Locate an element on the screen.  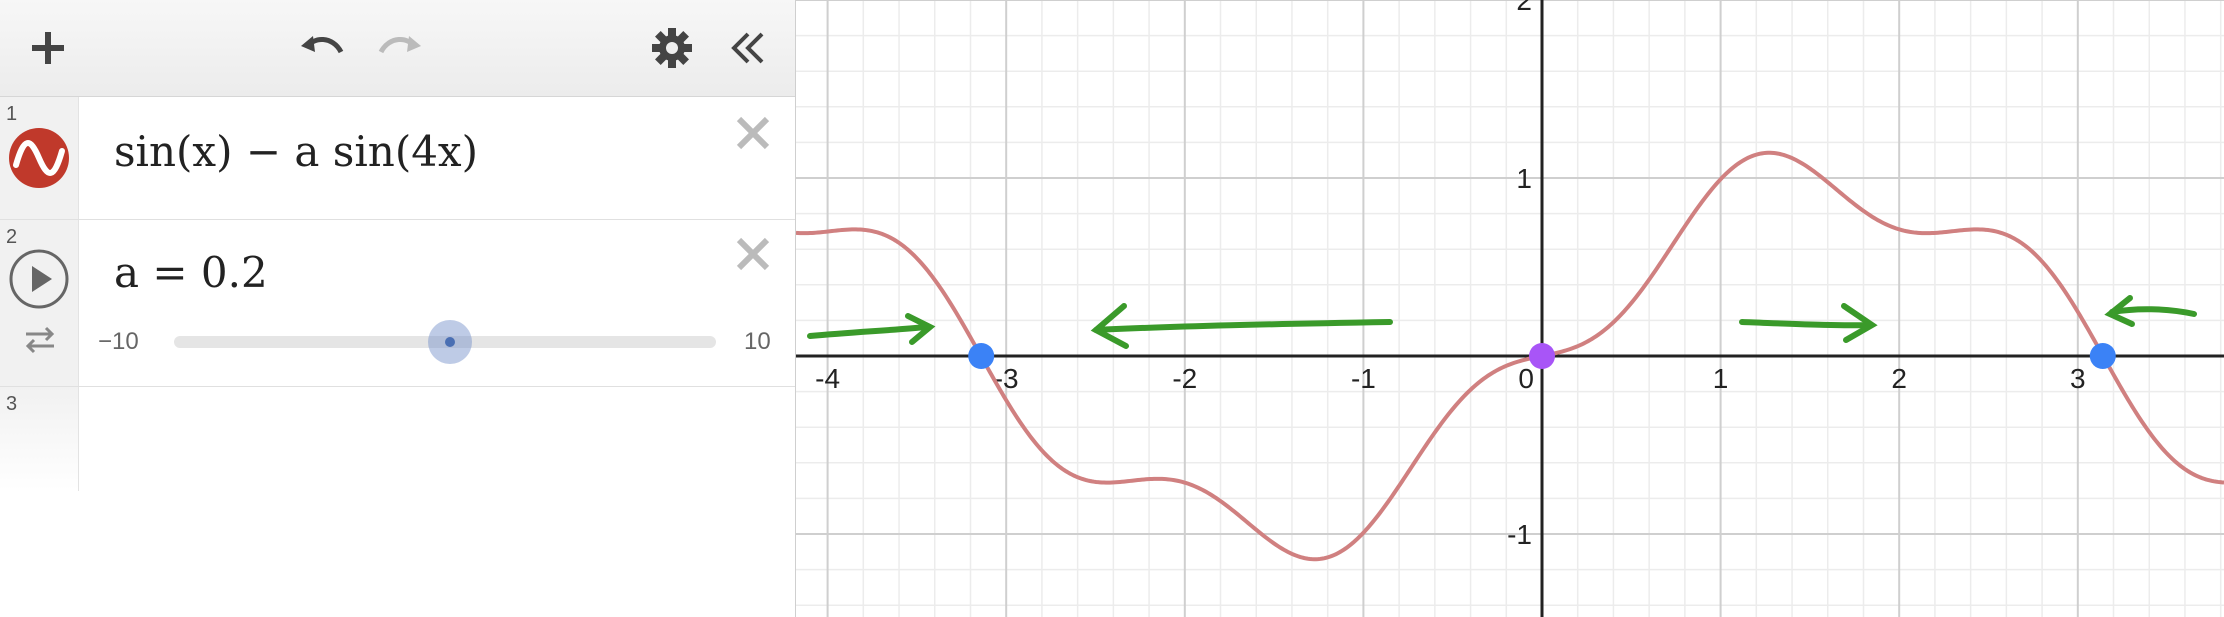
double-chevron-left-icon is located at coordinates (747, 48).